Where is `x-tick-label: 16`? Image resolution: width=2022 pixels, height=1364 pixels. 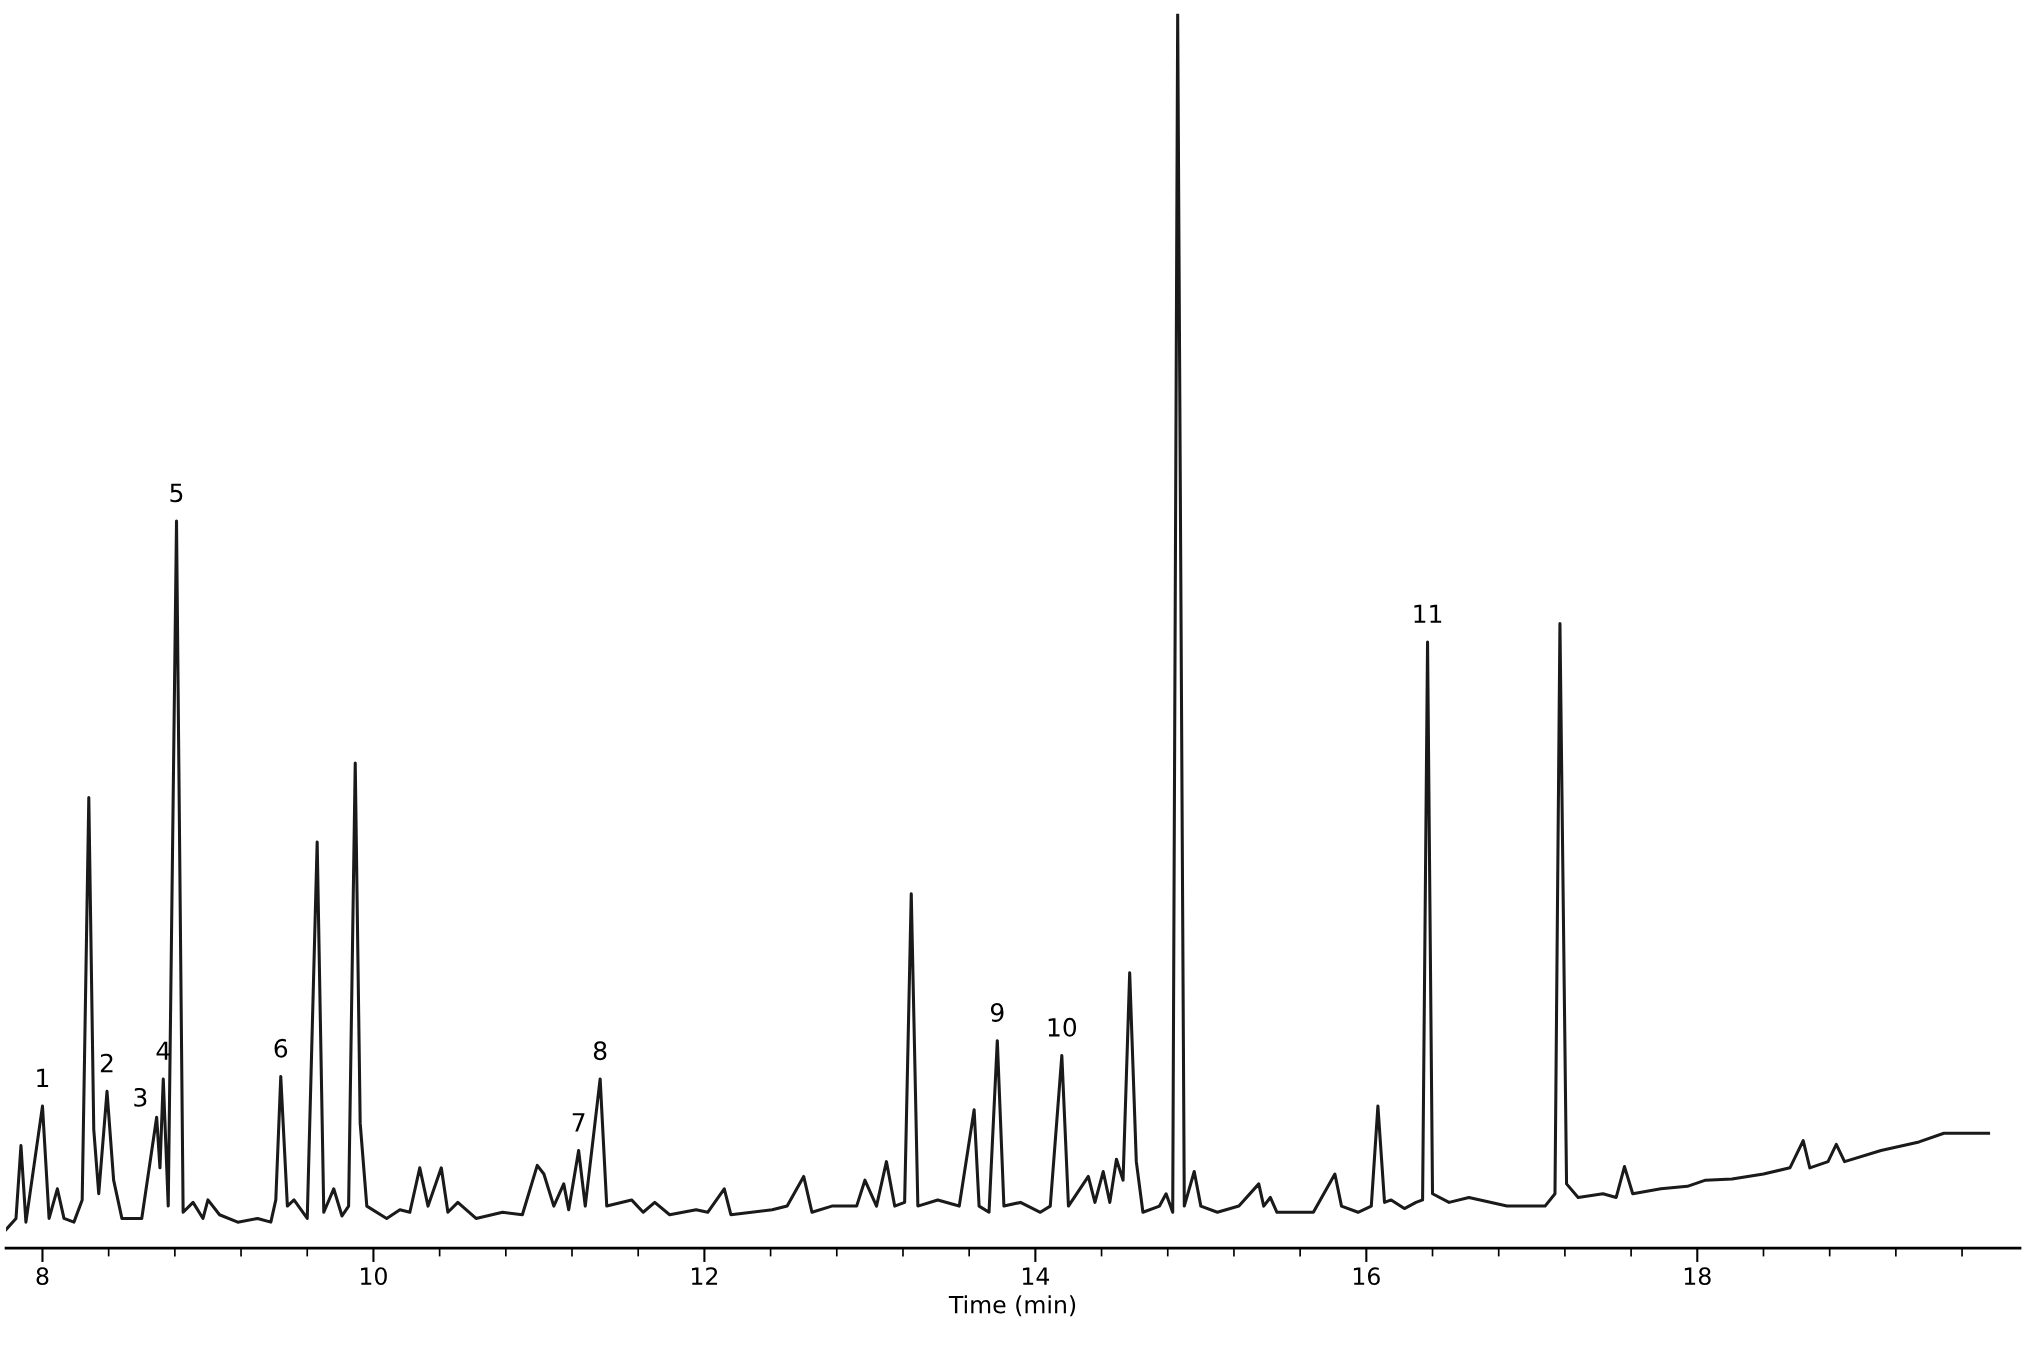 x-tick-label: 16 is located at coordinates (1366, 1276).